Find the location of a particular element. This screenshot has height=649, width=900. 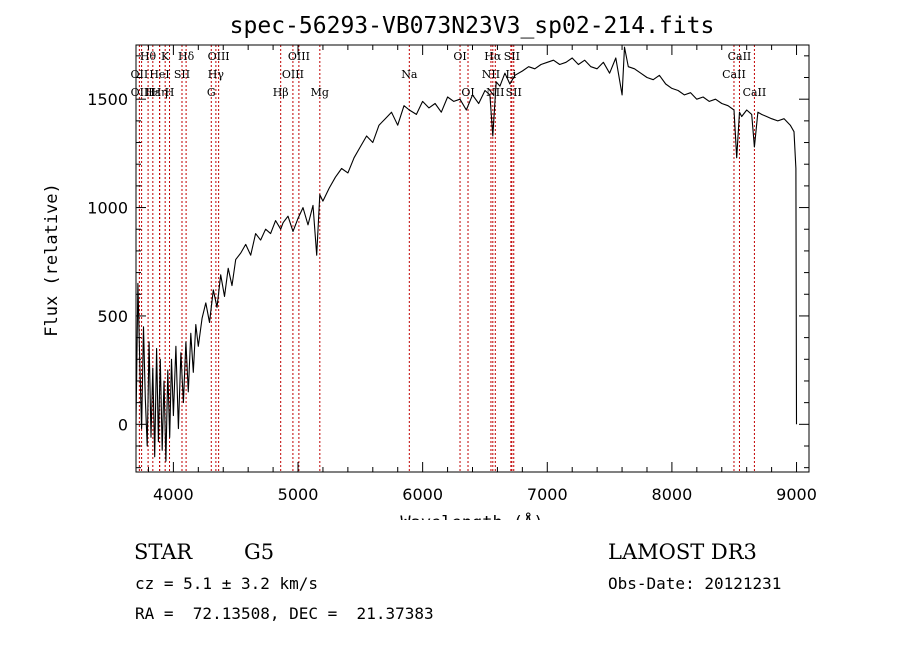

y-tick-label-1: 500 is located at coordinates (112, 316).